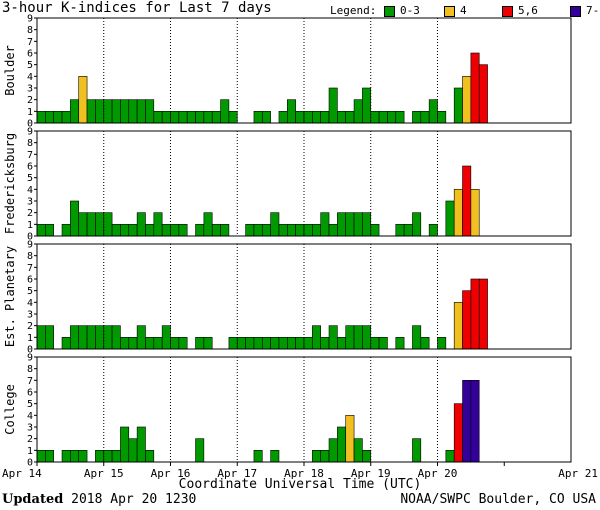 Image resolution: width=600 pixels, height=510 pixels. I want to click on y-tick-label: 7, so click(30, 42).